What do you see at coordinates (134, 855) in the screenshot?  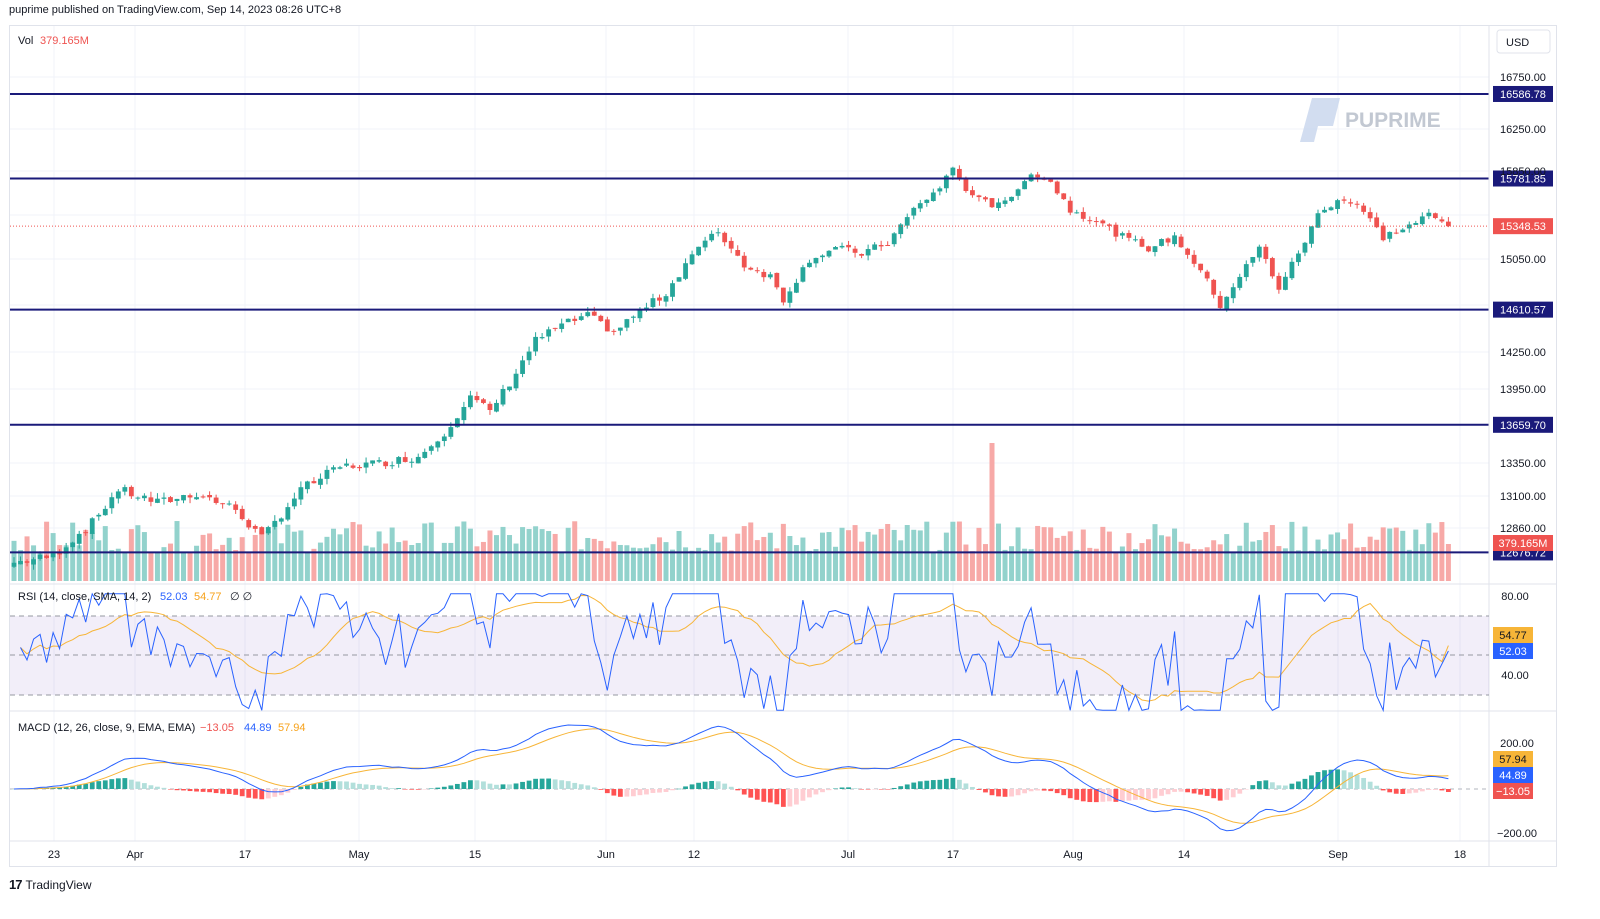 I see `time-axis-label: Apr` at bounding box center [134, 855].